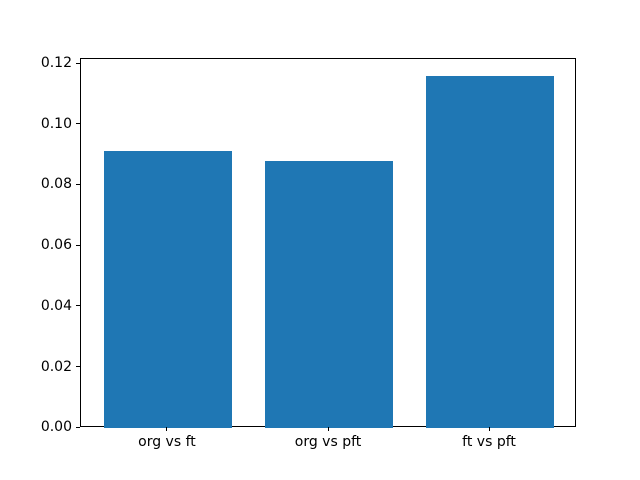  I want to click on y-tick-label: 0.08, so click(56, 184).